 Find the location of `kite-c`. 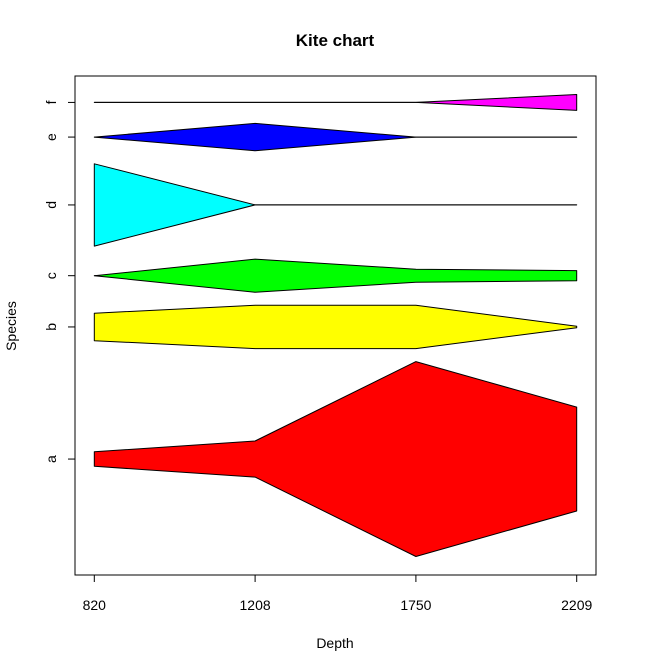

kite-c is located at coordinates (335, 275).